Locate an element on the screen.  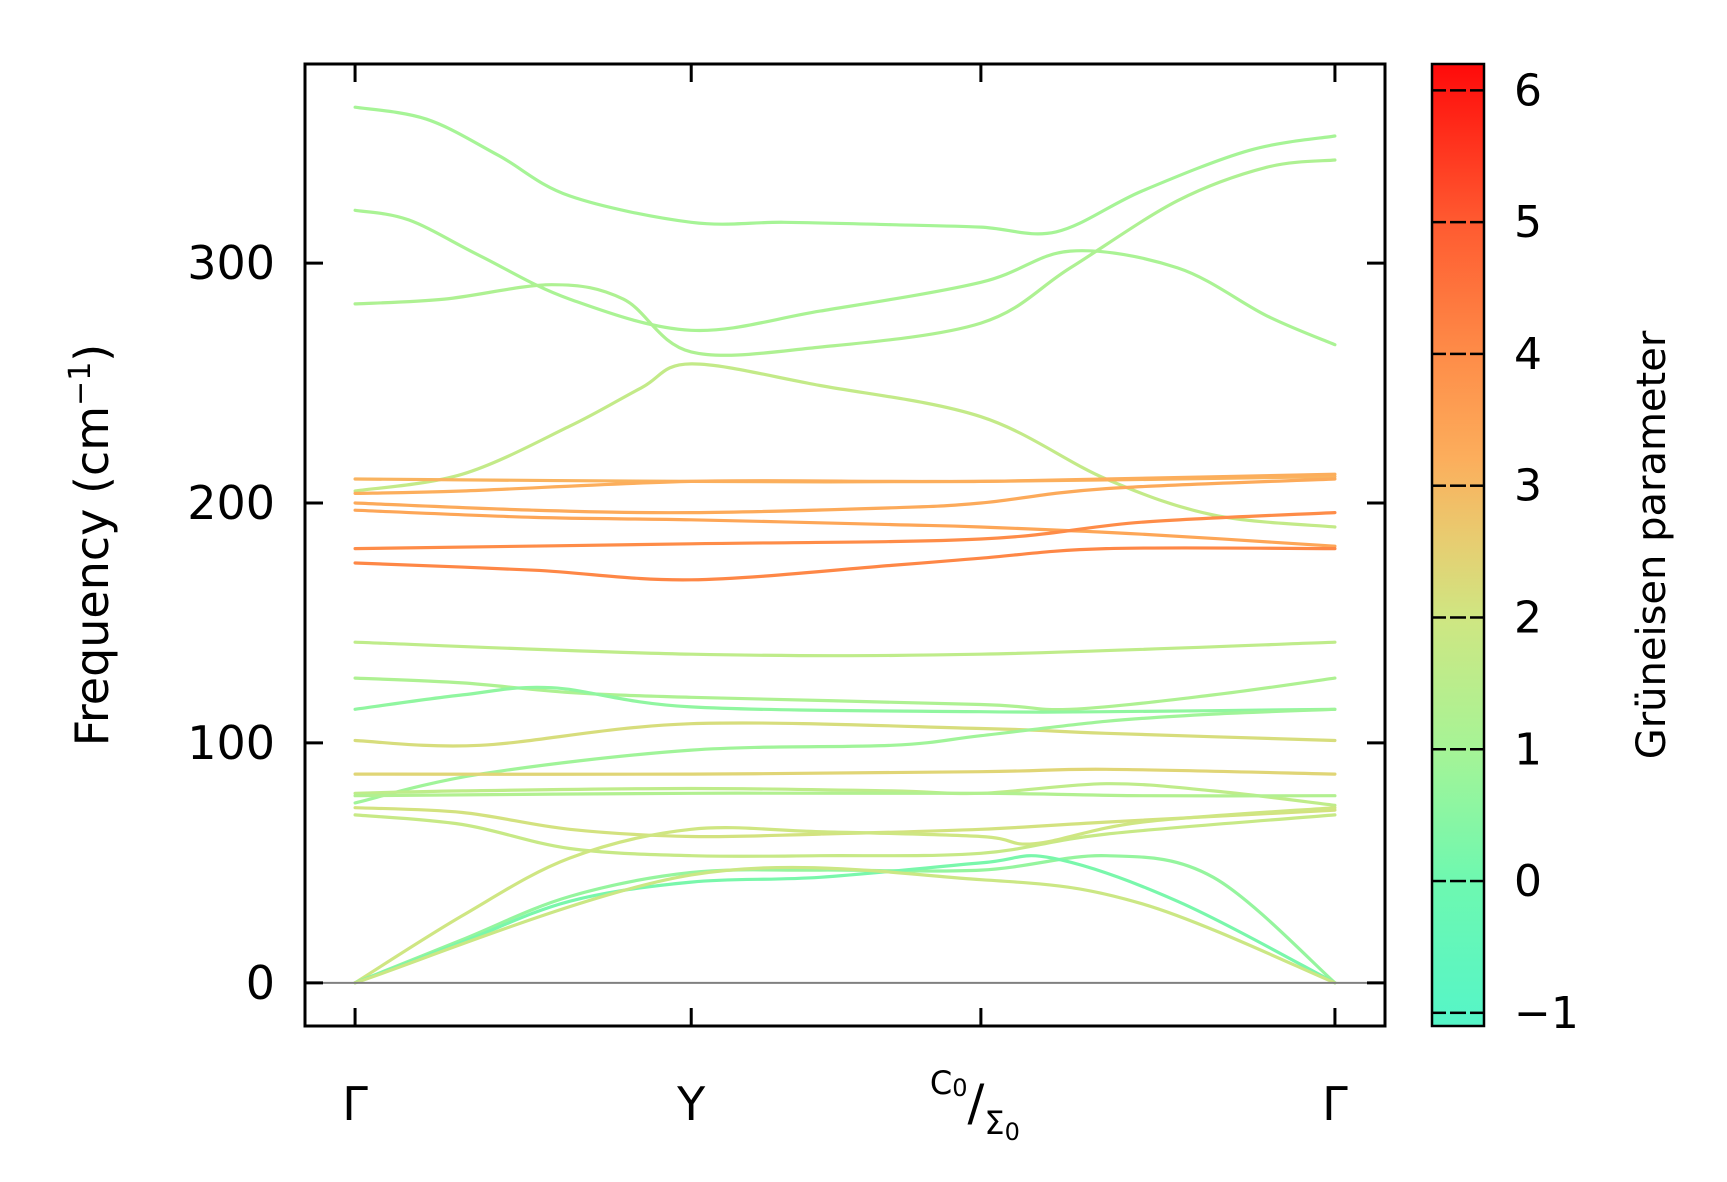
x-tick-label-2: C0/Σ0 is located at coordinates (975, 1105).